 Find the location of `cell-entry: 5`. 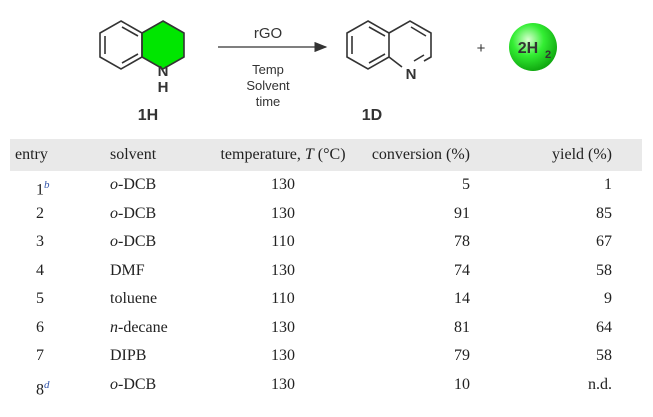

cell-entry: 5 is located at coordinates (40, 298).